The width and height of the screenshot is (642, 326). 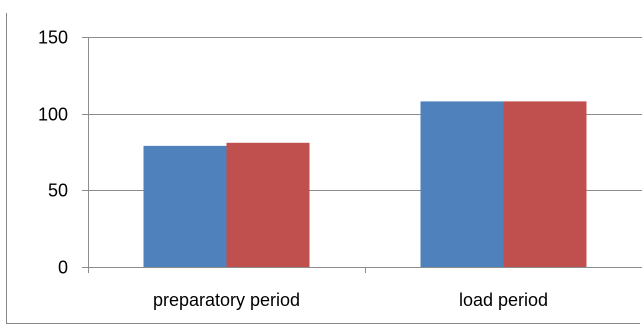 What do you see at coordinates (226, 300) in the screenshot?
I see `x-category-label-0: preparatory period` at bounding box center [226, 300].